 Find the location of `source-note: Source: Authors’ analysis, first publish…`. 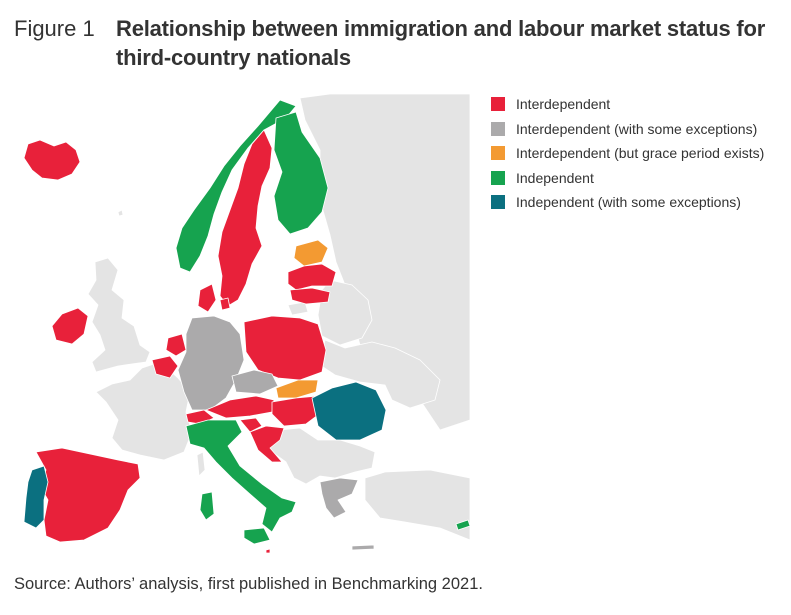

source-note: Source: Authors’ analysis, first publish… is located at coordinates (248, 584).